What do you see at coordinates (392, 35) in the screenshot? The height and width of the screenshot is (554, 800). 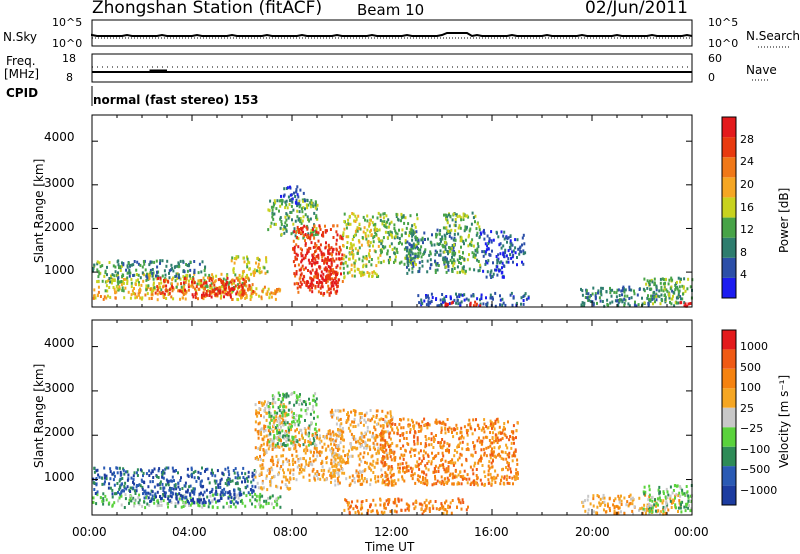 I see `nsky-line` at bounding box center [392, 35].